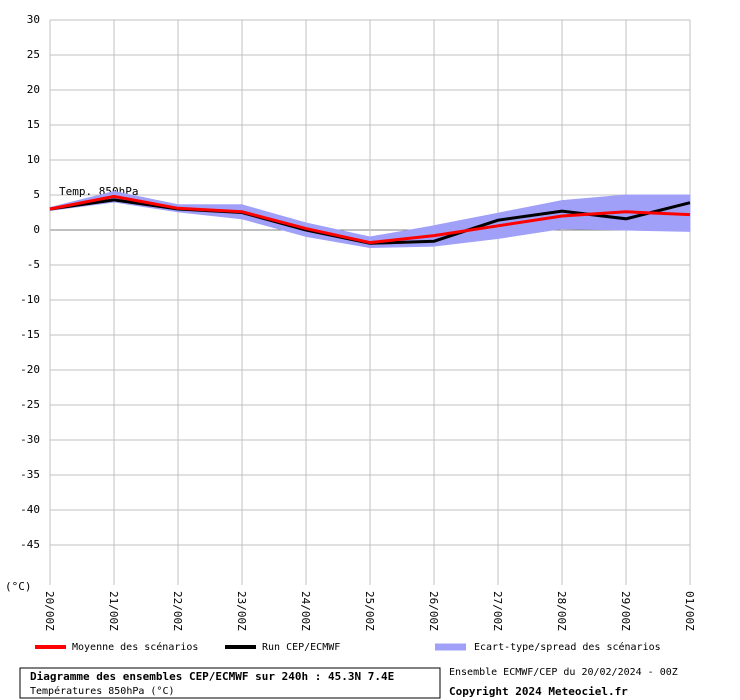  I want to click on y-tick-label: -40, so click(30, 509).